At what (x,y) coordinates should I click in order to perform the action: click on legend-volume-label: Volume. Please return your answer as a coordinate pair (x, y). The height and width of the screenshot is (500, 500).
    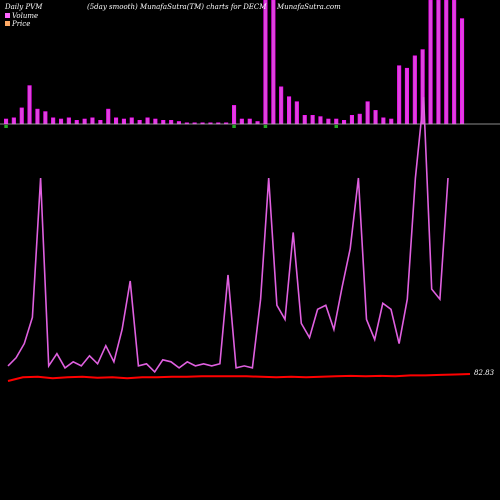
    Looking at the image, I should click on (25, 16).